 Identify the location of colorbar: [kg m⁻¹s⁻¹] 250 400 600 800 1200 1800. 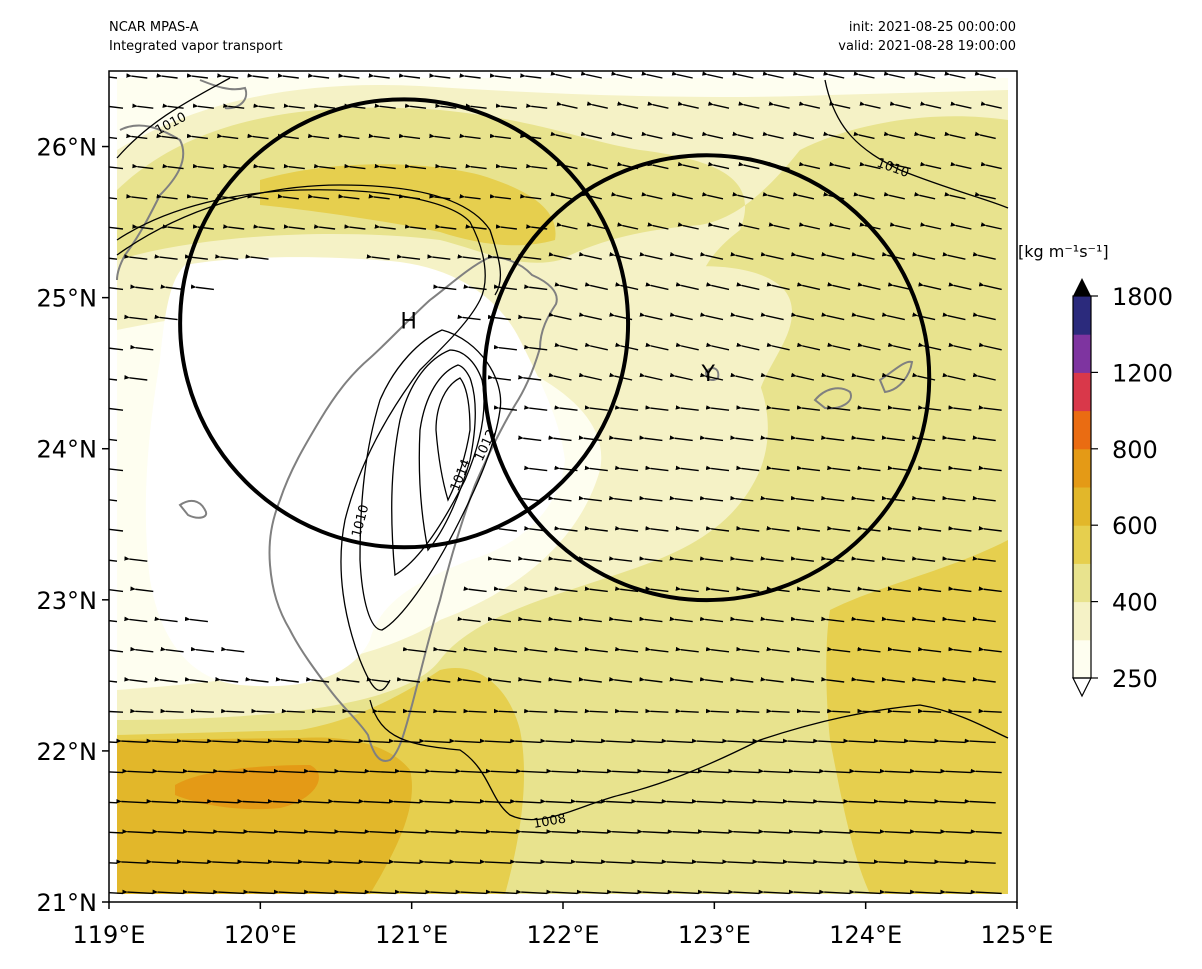
(1095, 470).